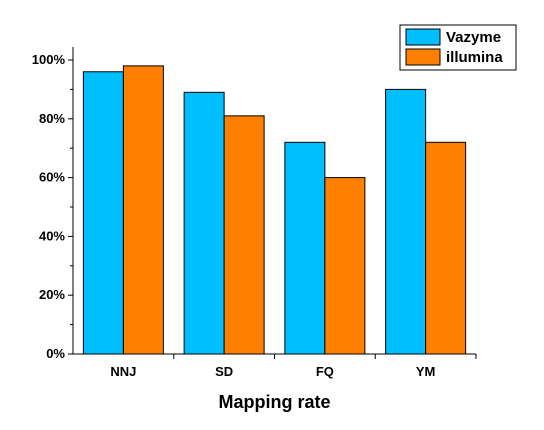 This screenshot has height=430, width=544. What do you see at coordinates (446, 248) in the screenshot?
I see `bar-illumina-ym` at bounding box center [446, 248].